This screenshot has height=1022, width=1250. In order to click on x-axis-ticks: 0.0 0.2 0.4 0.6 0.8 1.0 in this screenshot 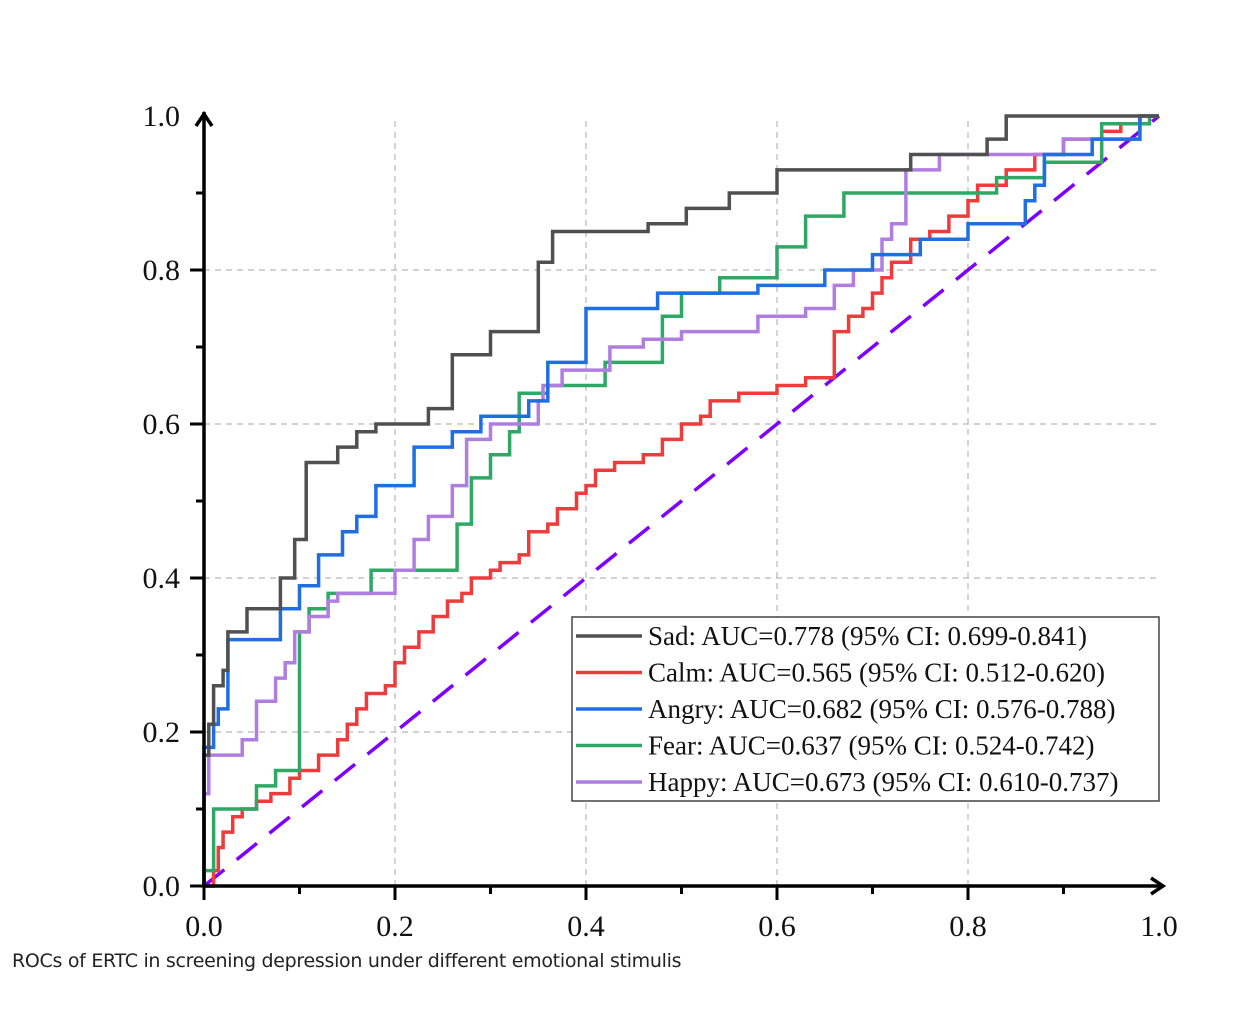, I will do `click(681, 914)`.